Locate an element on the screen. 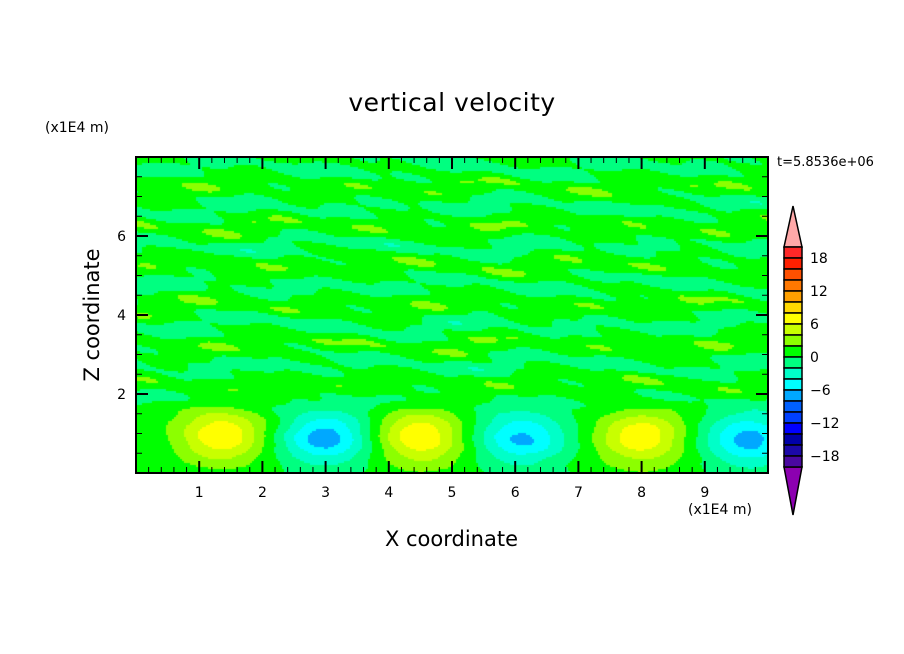 This screenshot has height=654, width=904. colorbar-label: 12 is located at coordinates (819, 292).